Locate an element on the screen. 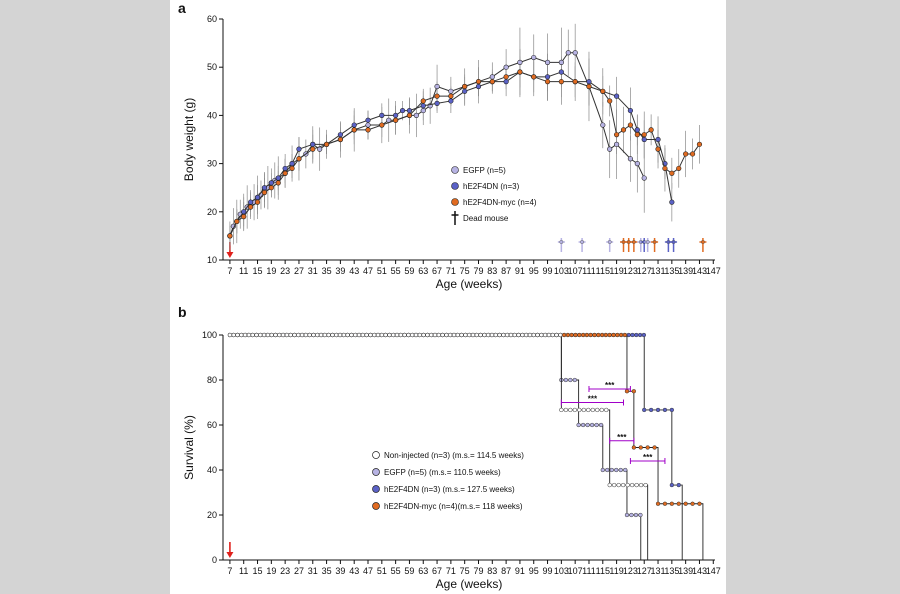 This screenshot has height=594, width=900. significance-bracket: *** is located at coordinates (592, 400).